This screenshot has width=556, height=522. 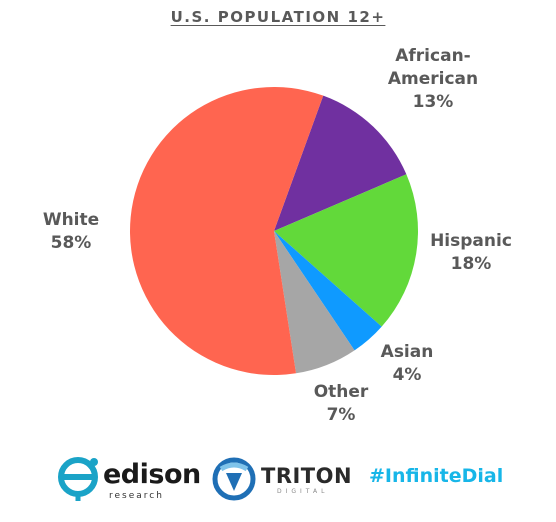 I want to click on slice-value: 13%, so click(x=433, y=102).